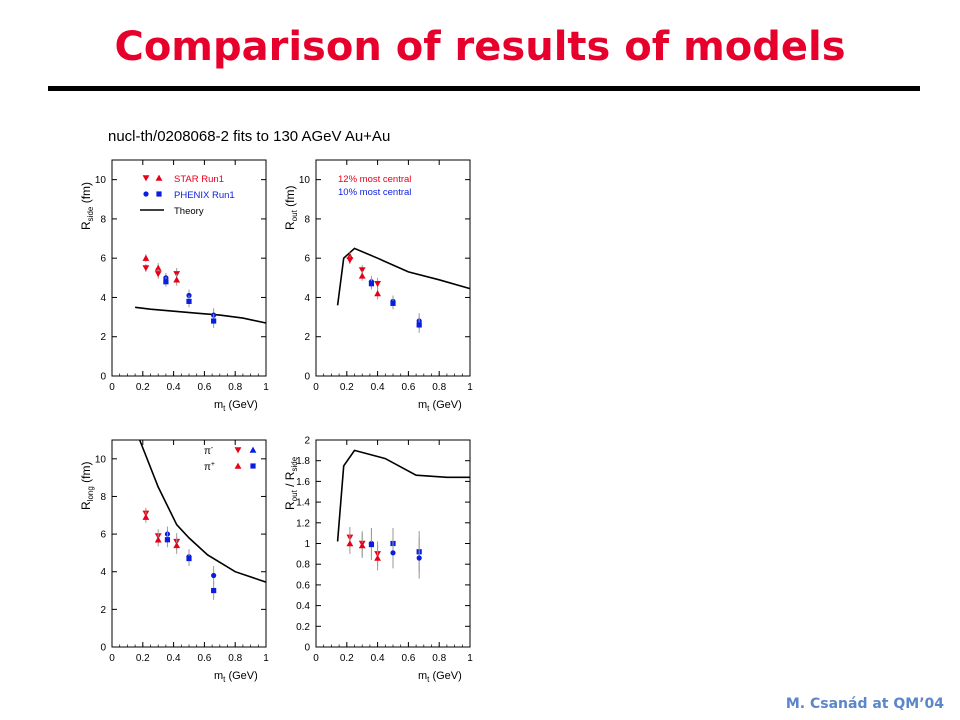 This screenshot has width=960, height=720. I want to click on y-axis-label-unit: / R, so click(290, 480).